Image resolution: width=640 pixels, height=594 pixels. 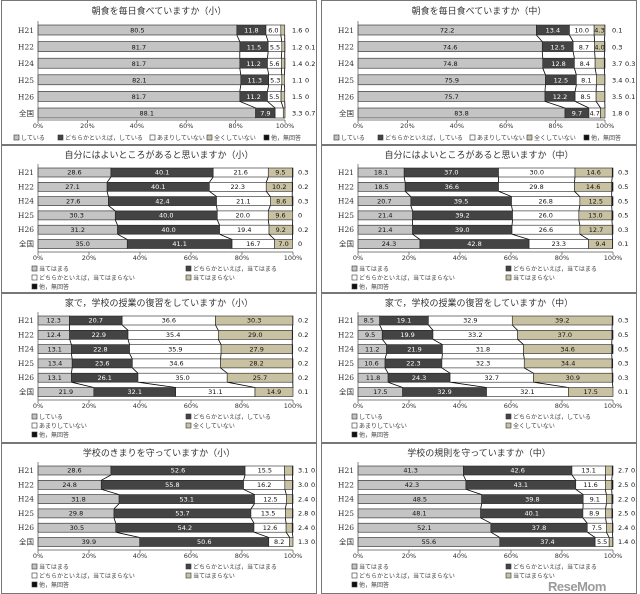 What do you see at coordinates (479, 453) in the screenshot?
I see `chart-title: 学校の規則を守っていますか（中）` at bounding box center [479, 453].